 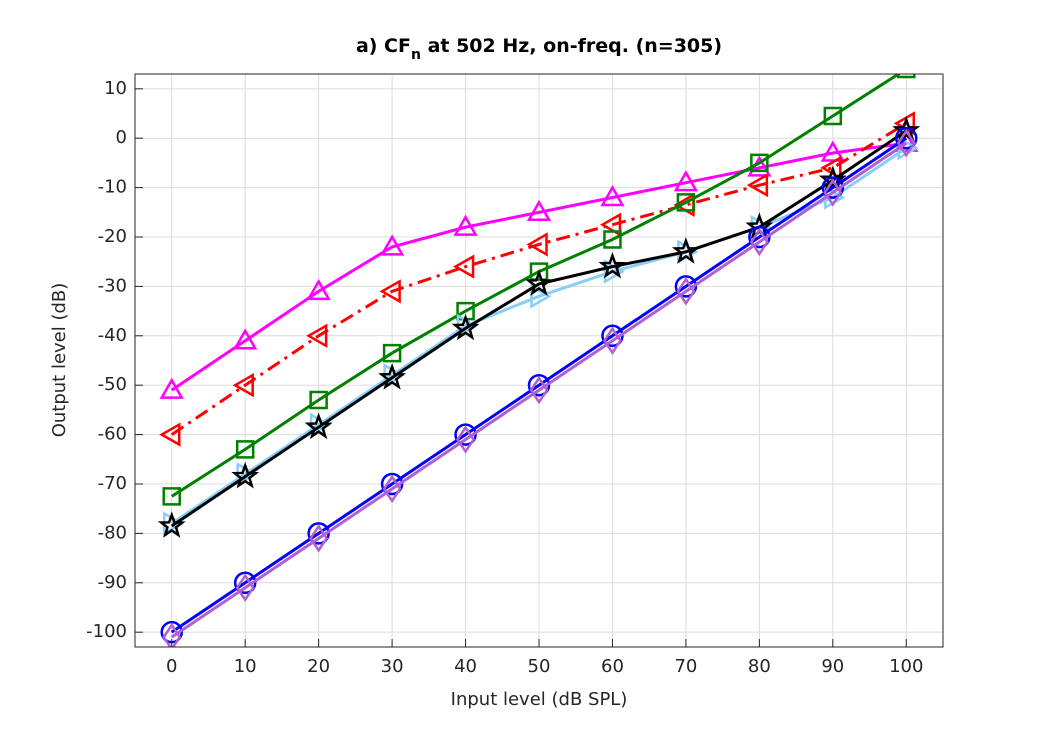 I want to click on y-tick-label: -80, so click(x=112, y=532).